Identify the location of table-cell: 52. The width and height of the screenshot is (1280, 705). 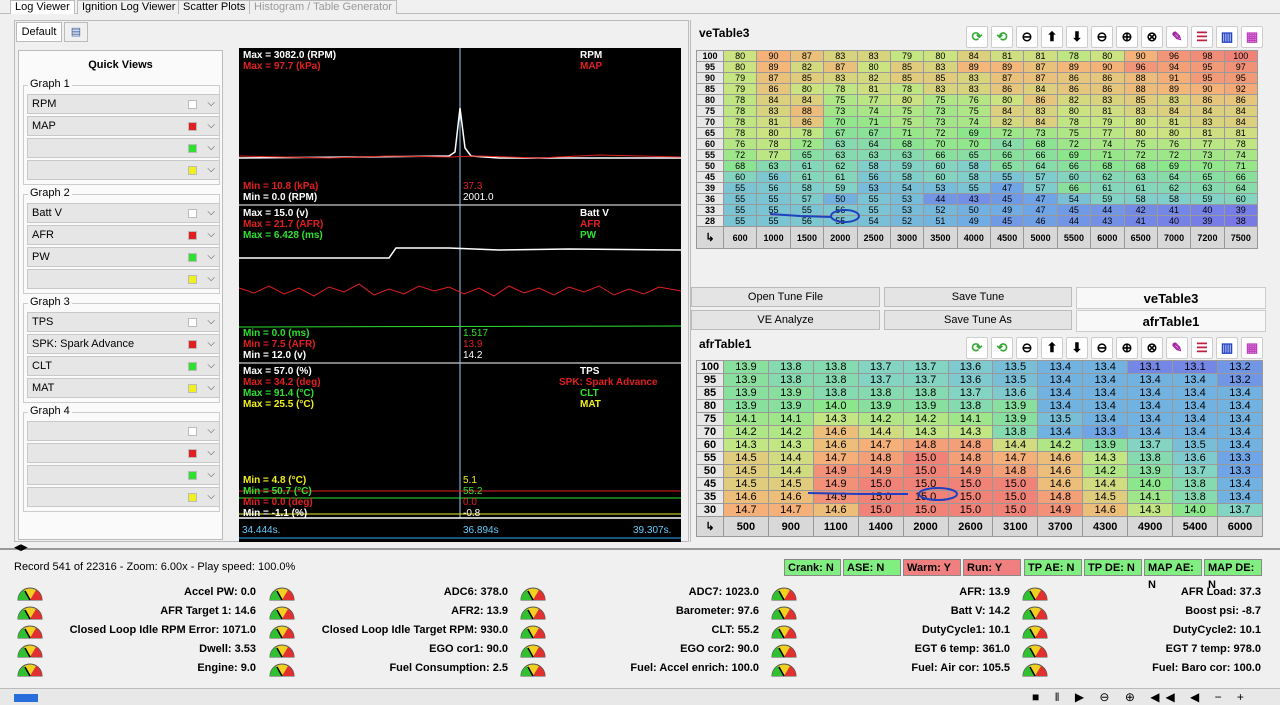
(907, 221).